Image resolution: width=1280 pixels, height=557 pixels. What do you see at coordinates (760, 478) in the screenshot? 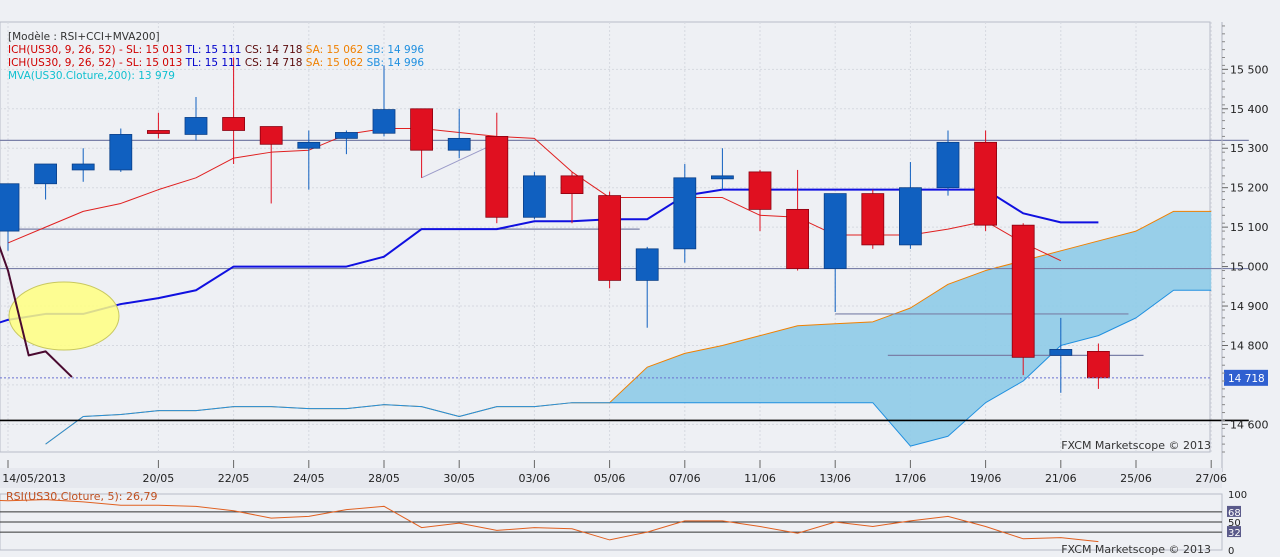
I see `x-tick-label: 11/06` at bounding box center [760, 478].